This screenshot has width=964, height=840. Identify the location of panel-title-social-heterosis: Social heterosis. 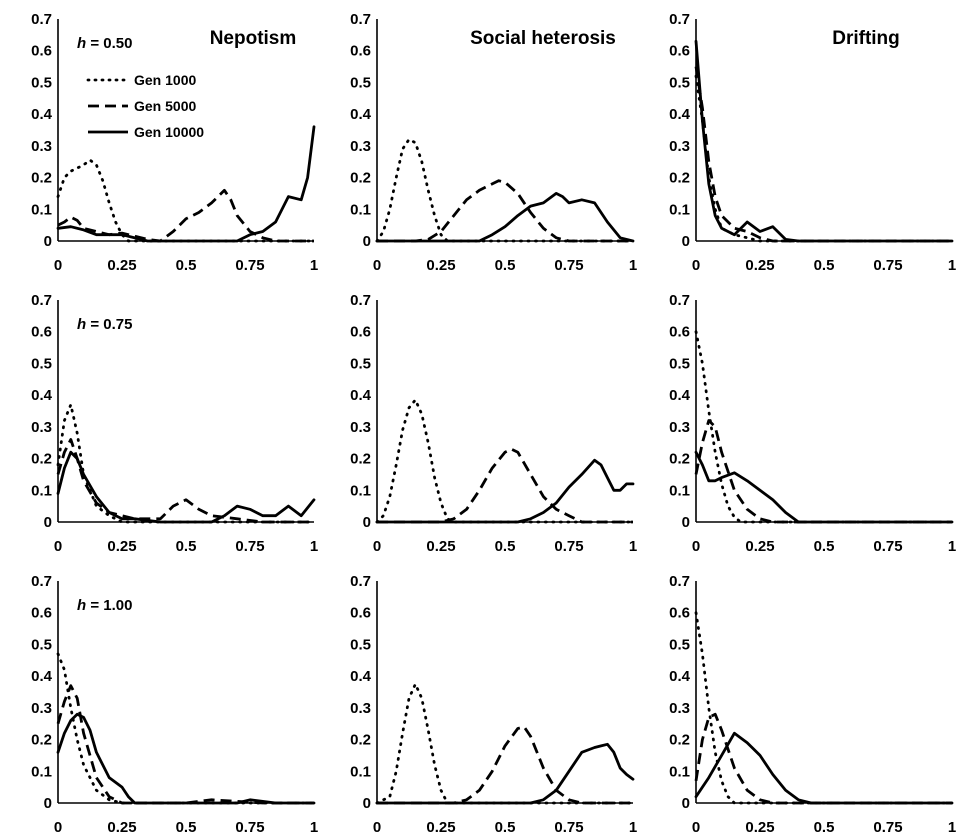
(543, 38).